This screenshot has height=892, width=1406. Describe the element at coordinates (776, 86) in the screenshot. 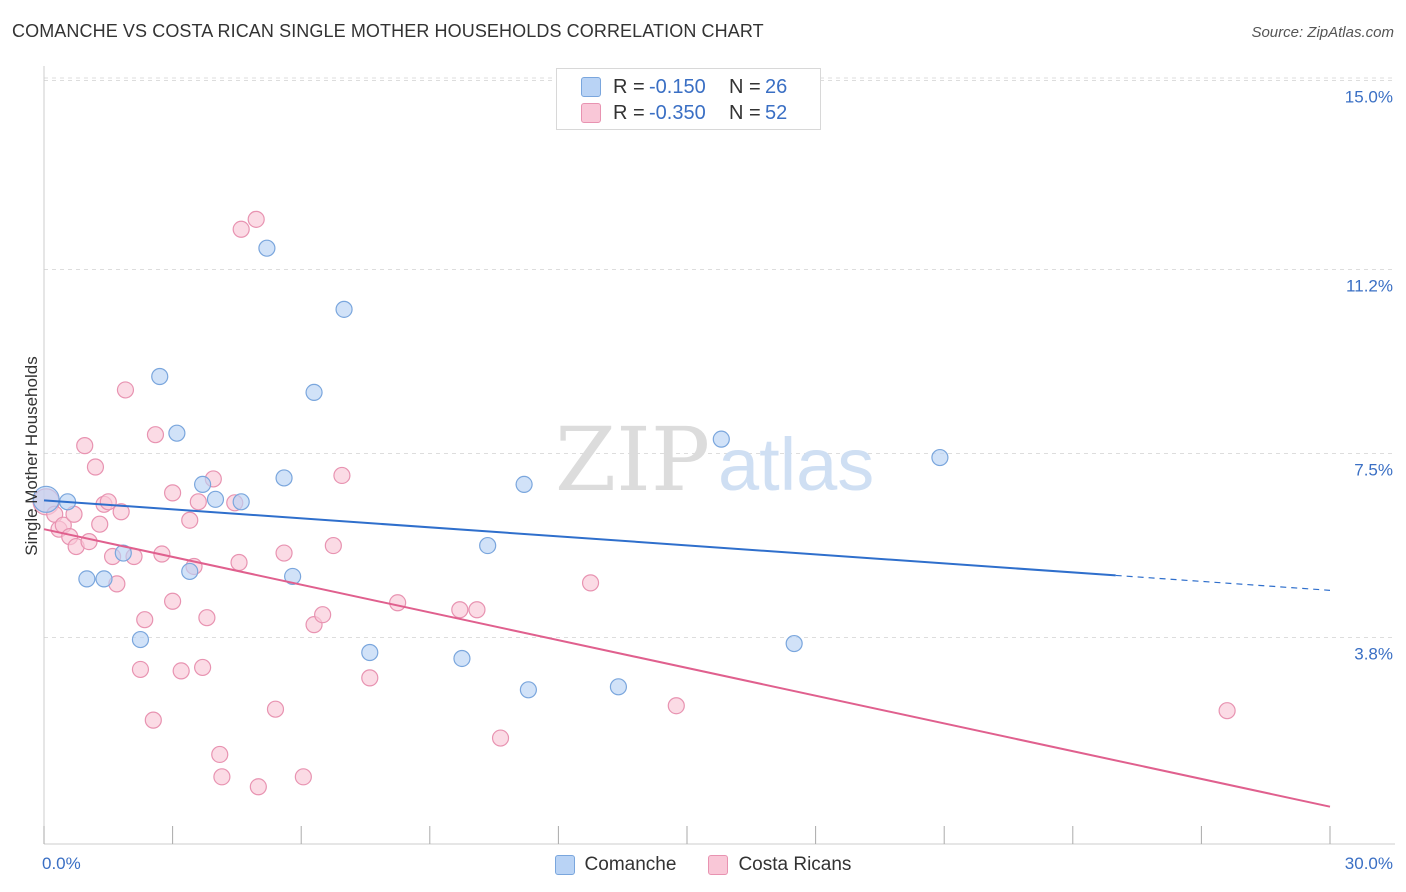

I see `n-value: 26` at that location.